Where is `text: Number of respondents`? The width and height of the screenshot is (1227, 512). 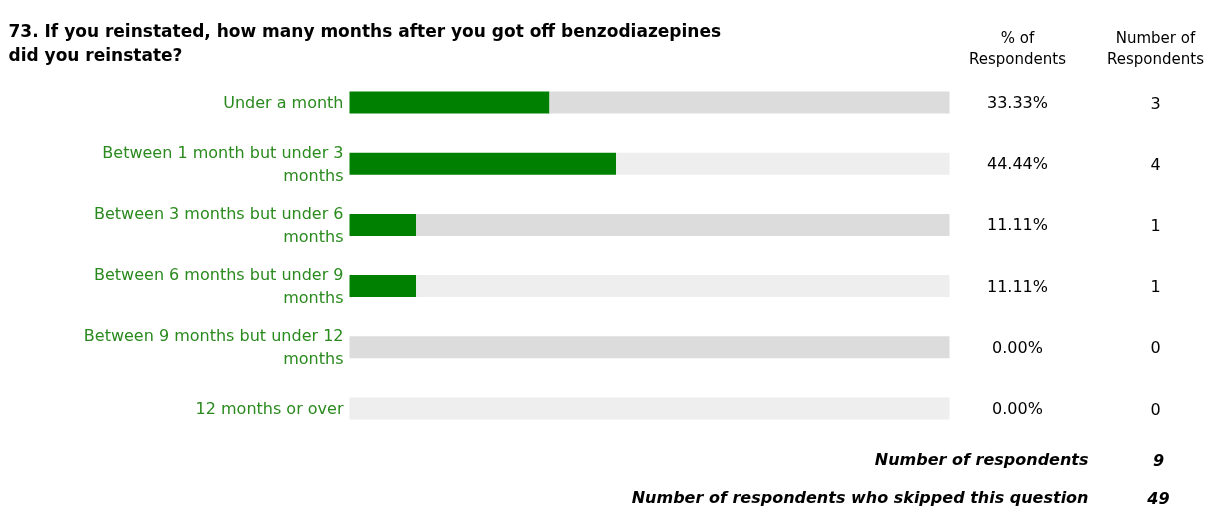 text: Number of respondents is located at coordinates (981, 459).